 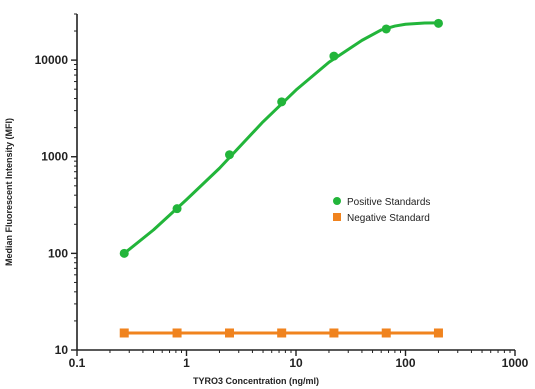 I want to click on x-tick-label: 1, so click(x=186, y=363).